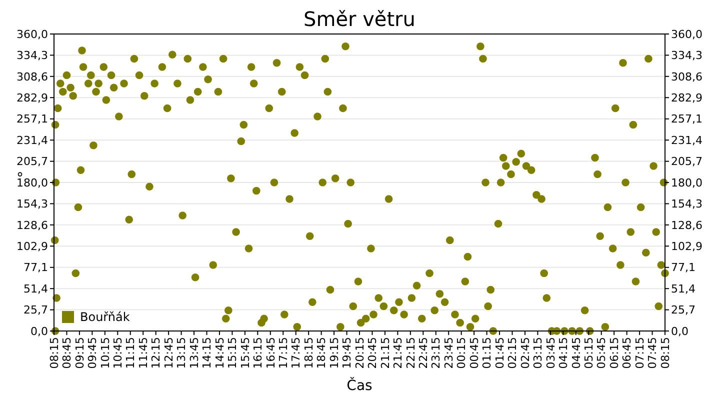  What do you see at coordinates (32, 183) in the screenshot?
I see `y-tick-label: 180,0` at bounding box center [32, 183].